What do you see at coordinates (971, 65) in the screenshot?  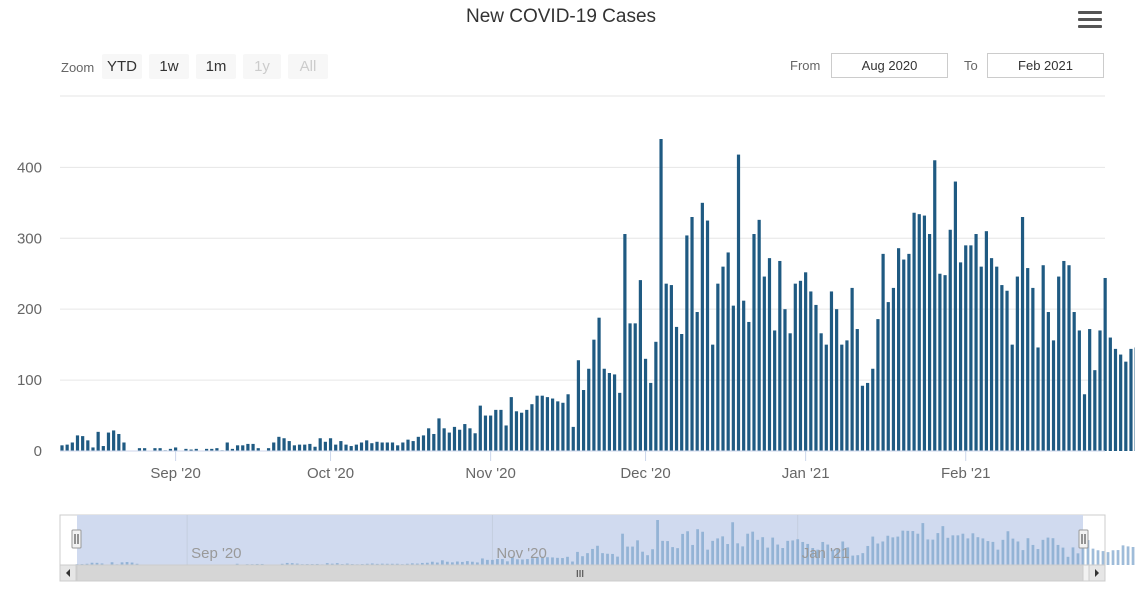 I see `to-label: To` at bounding box center [971, 65].